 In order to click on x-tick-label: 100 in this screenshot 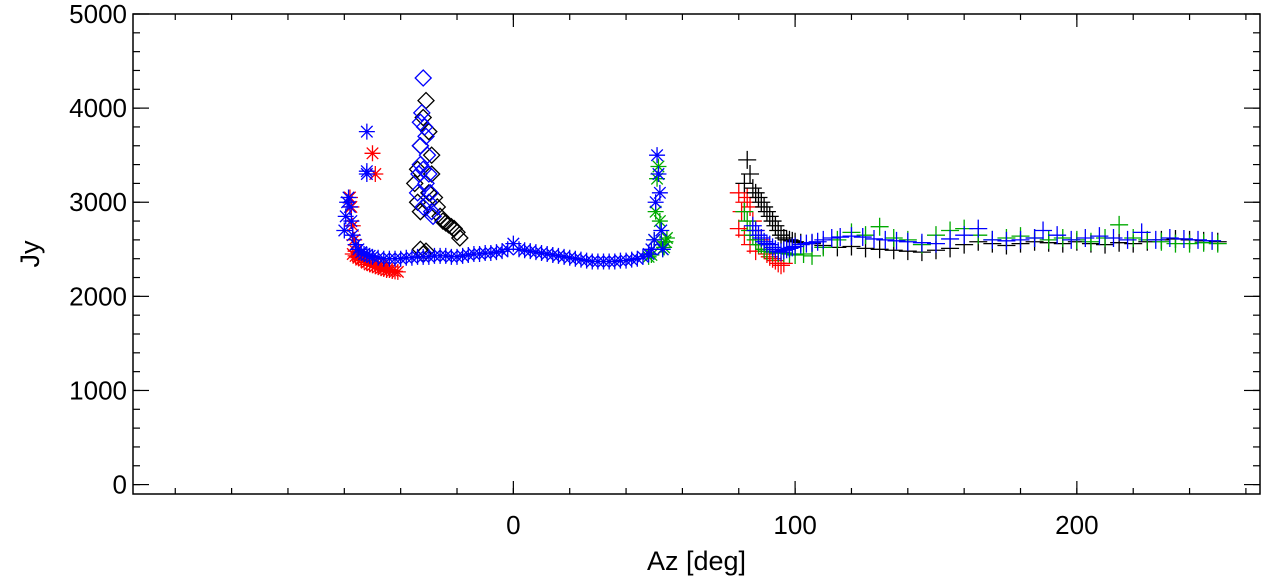, I will do `click(794, 525)`.